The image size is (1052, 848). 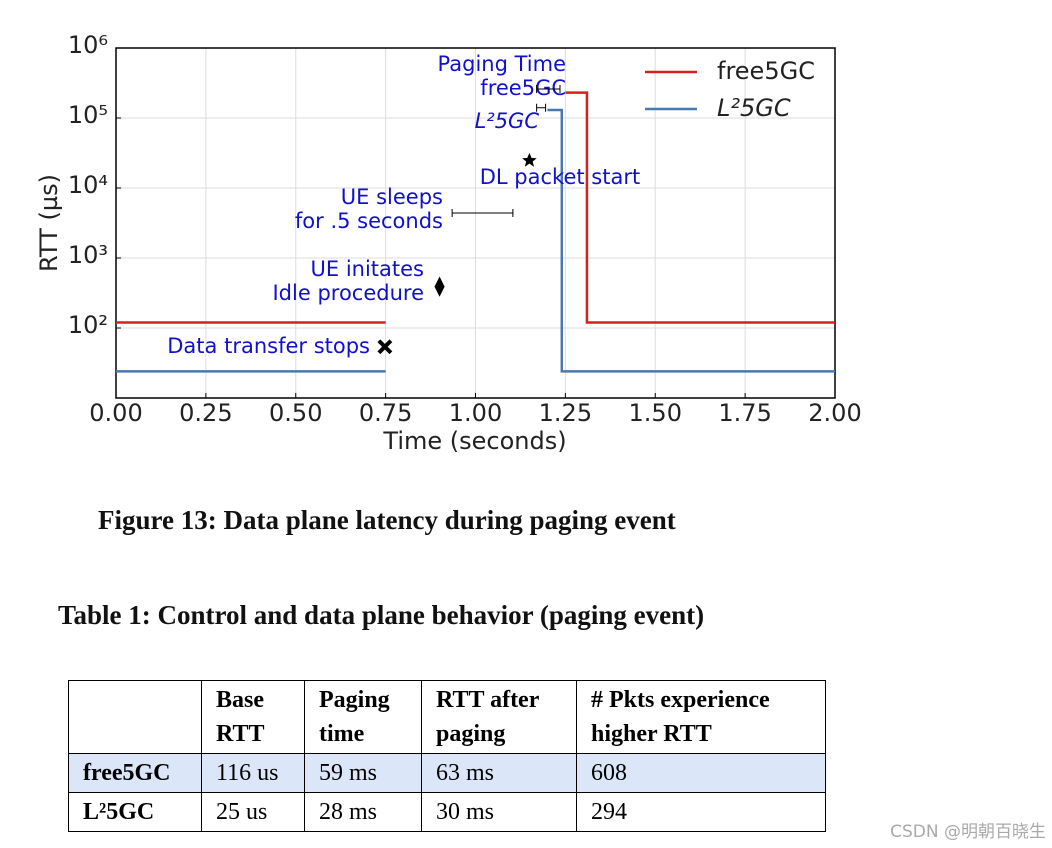 I want to click on annotation-text: Idle procedure, so click(x=348, y=293).